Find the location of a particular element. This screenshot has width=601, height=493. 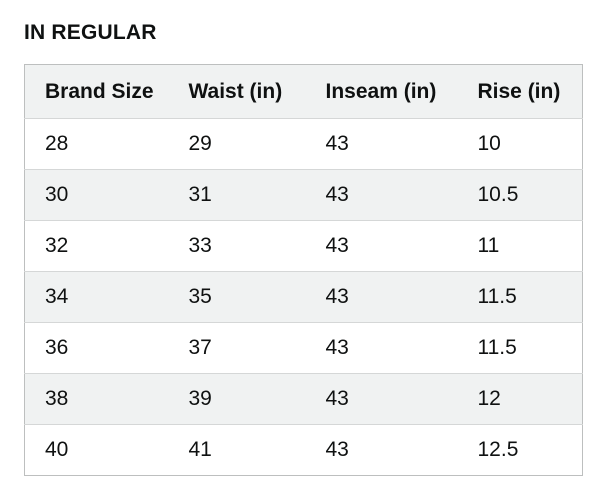

header-cell-brand-size: Brand Size is located at coordinates (96, 91).